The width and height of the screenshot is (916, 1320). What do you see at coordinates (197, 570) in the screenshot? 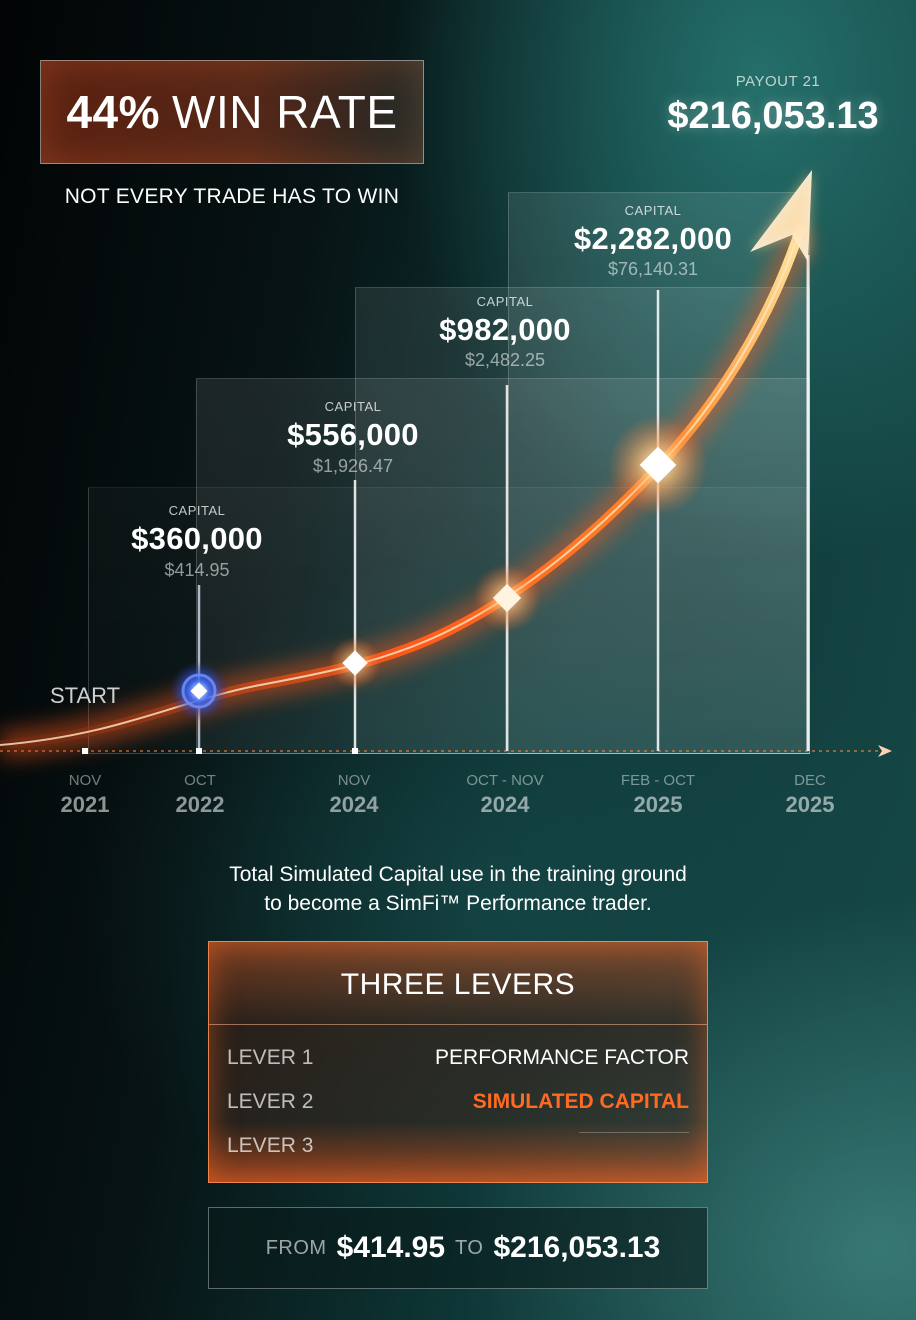
I see `stage-1-amount: $414.95` at bounding box center [197, 570].